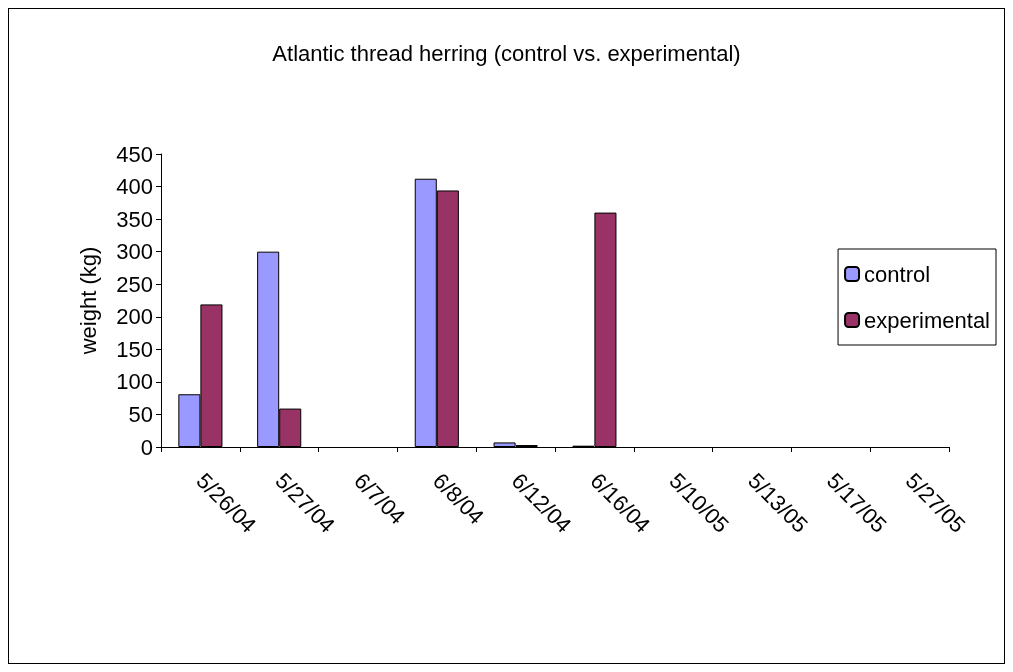 Image resolution: width=1013 pixels, height=672 pixels. What do you see at coordinates (134, 219) in the screenshot?
I see `y-tick-label: 350` at bounding box center [134, 219].